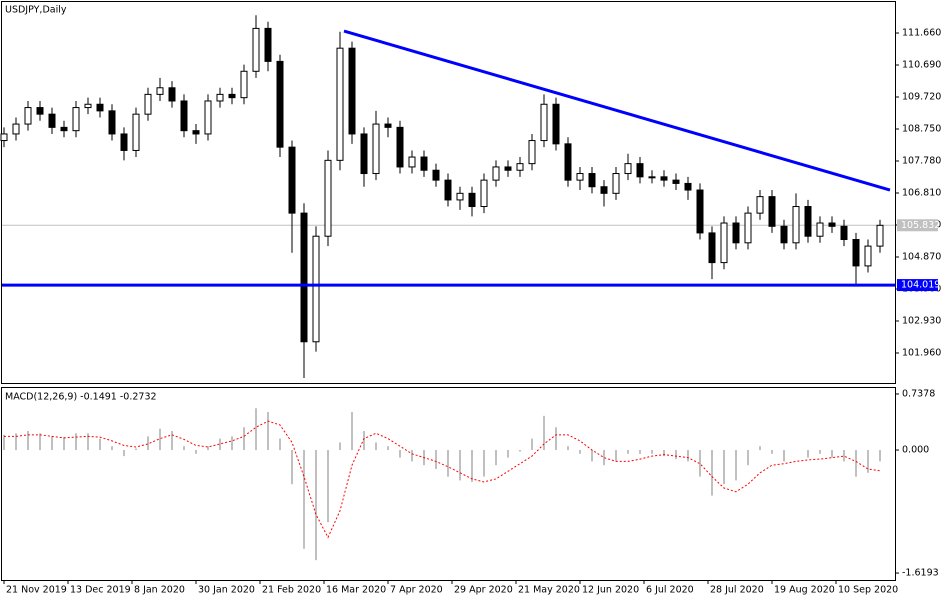  I want to click on x-tick-label: 13 Dec 2019, so click(100, 590).